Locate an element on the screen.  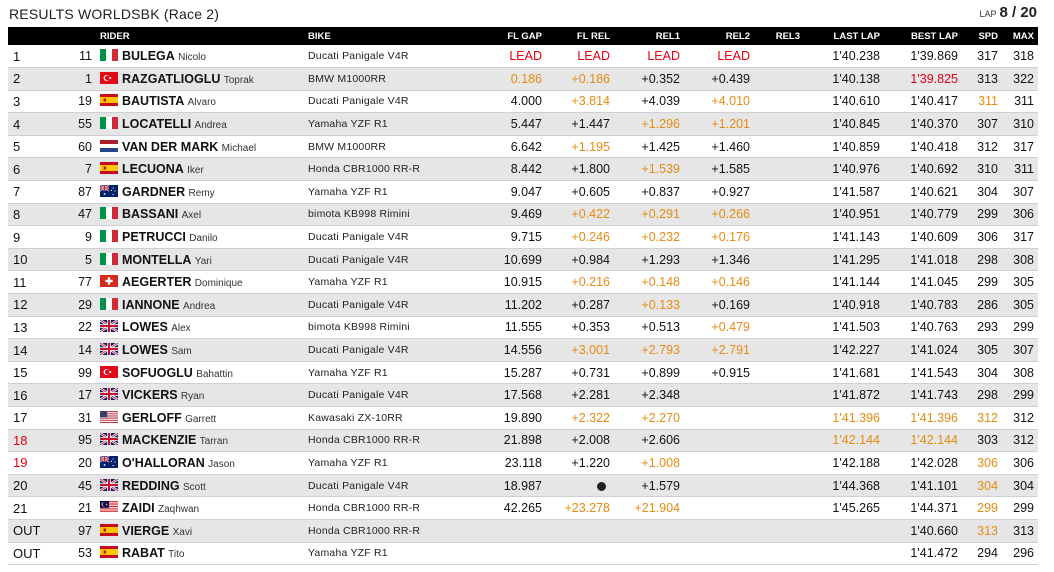
rider-cell: AEGERTER Dominique is located at coordinates (200, 282).